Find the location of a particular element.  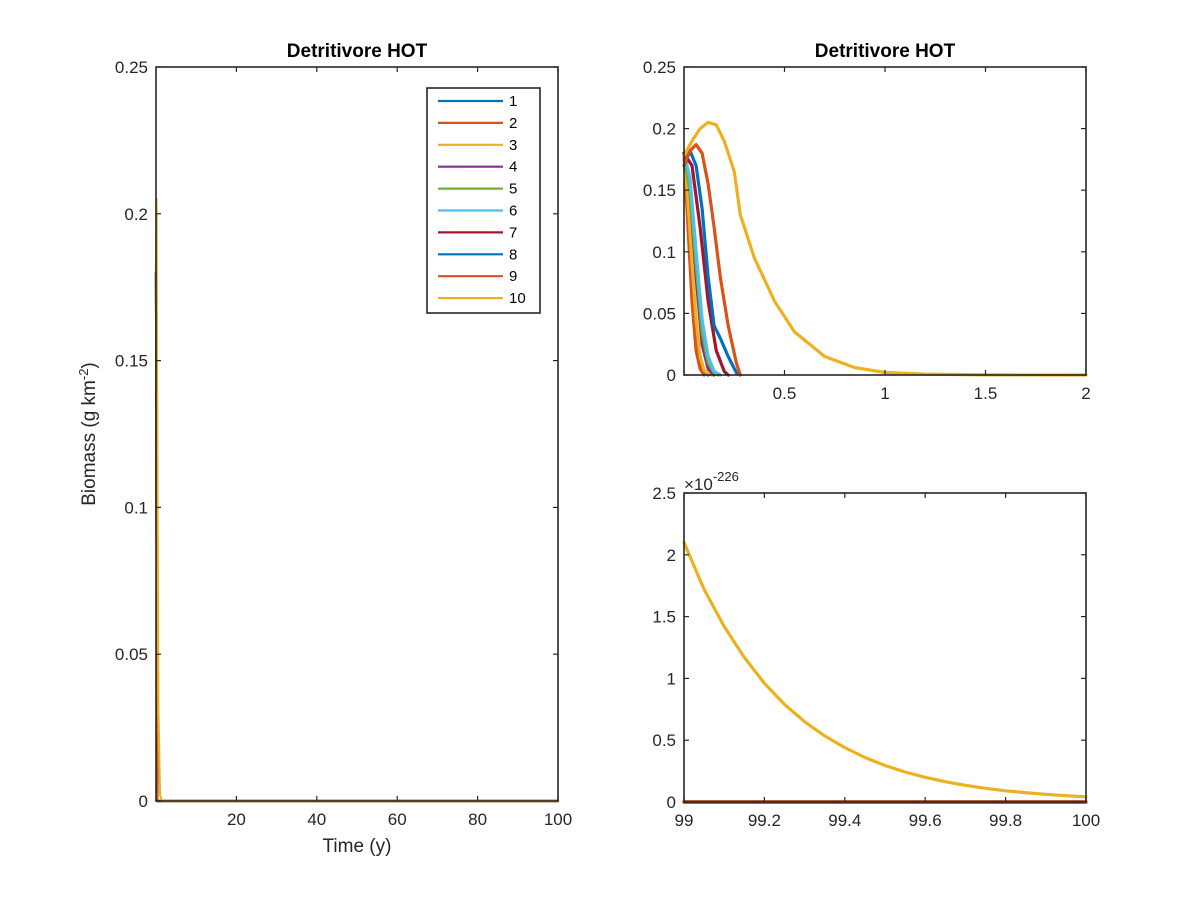

top-right-xtick-label: 0.5 is located at coordinates (785, 393).